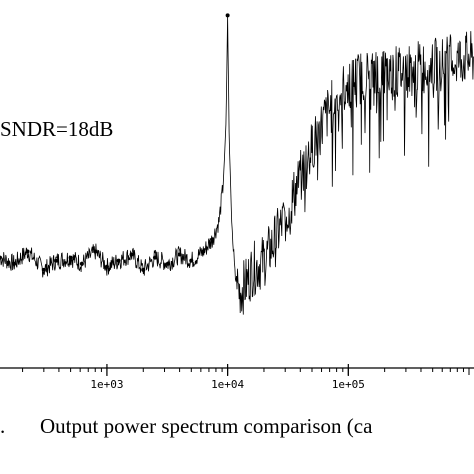  Describe the element at coordinates (106, 384) in the screenshot. I see `x-tick-label: 1e+03` at that location.